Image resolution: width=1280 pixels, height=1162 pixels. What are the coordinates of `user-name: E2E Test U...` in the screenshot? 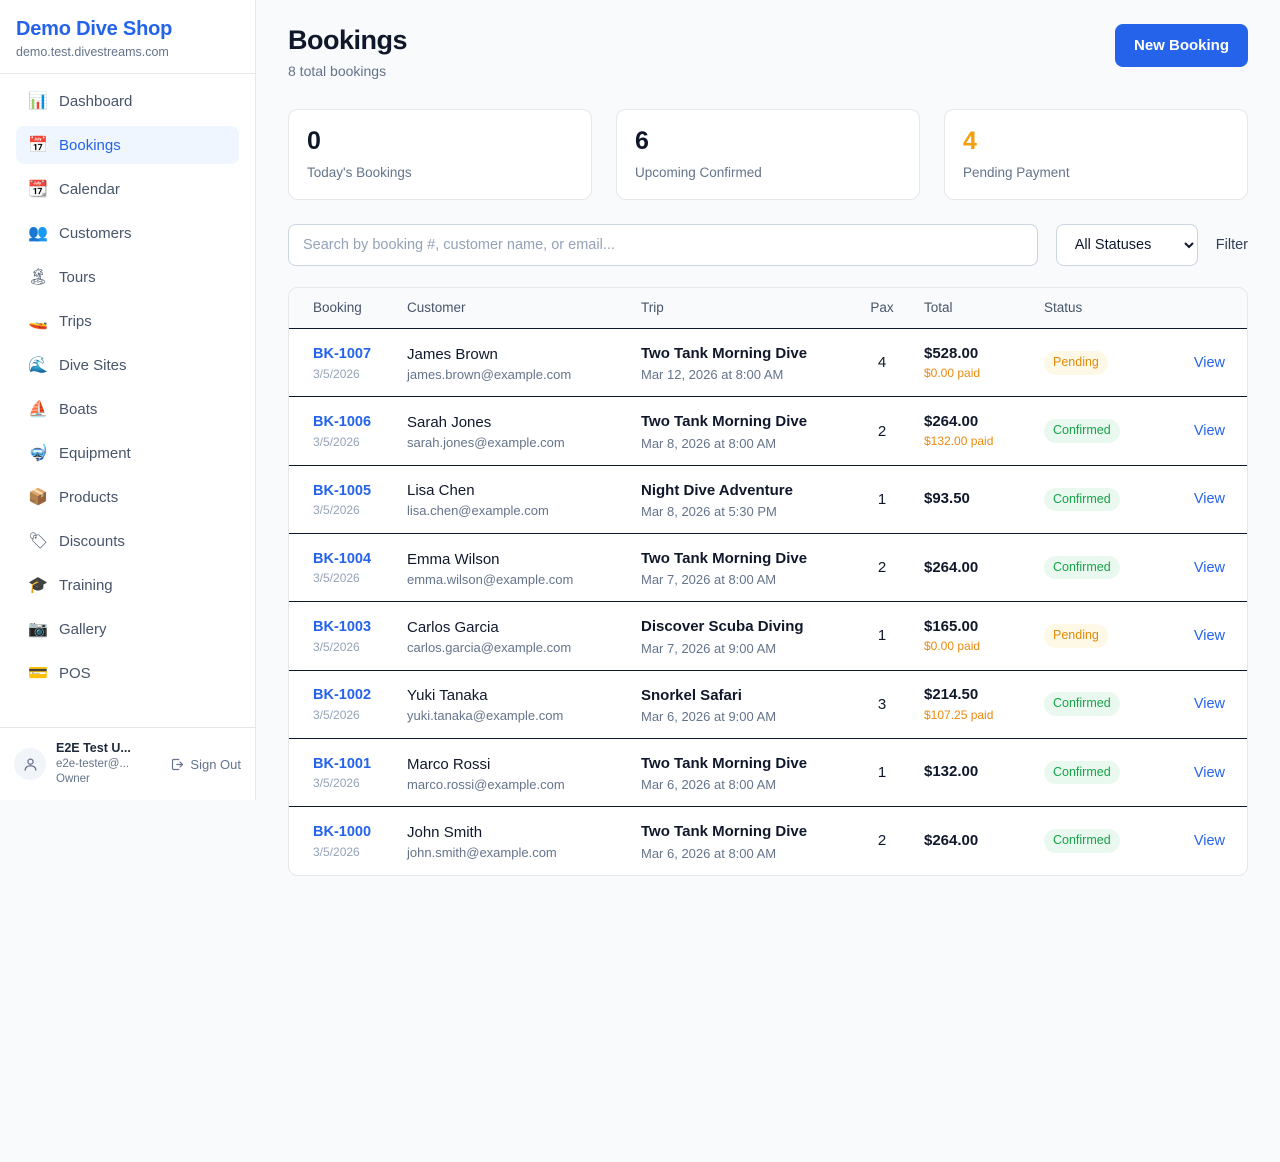 It's located at (93, 748).